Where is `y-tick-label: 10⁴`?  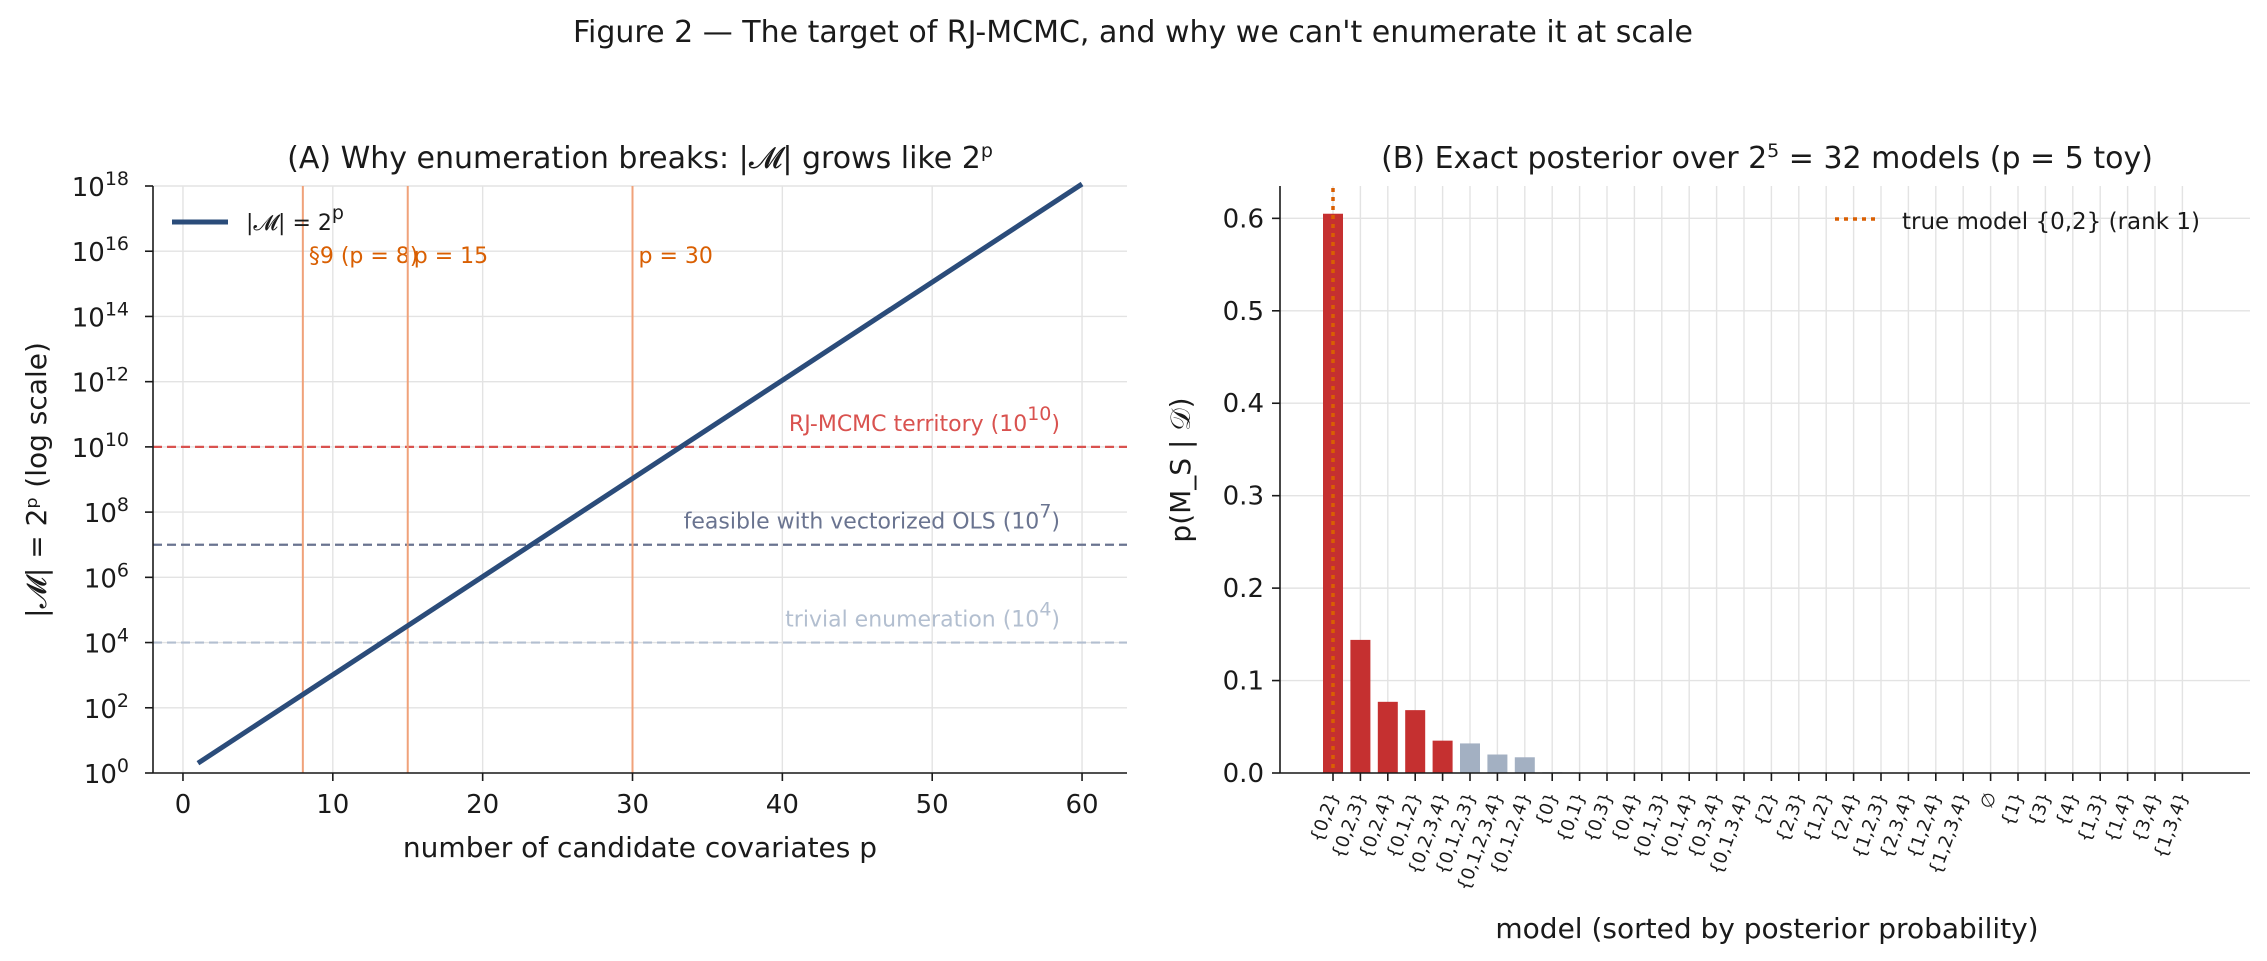
y-tick-label: 10⁴ is located at coordinates (106, 642).